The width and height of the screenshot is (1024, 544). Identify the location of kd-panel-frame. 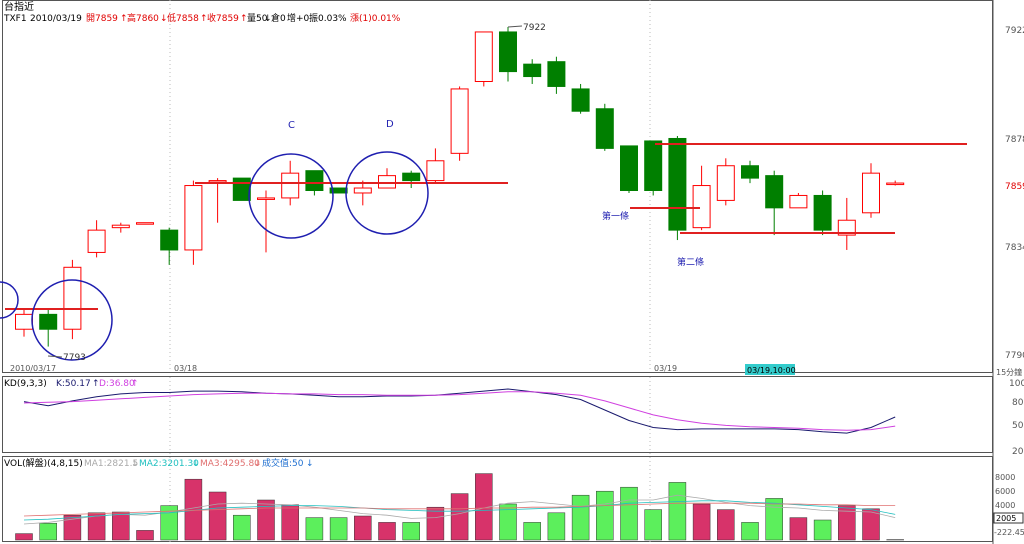
(497, 414).